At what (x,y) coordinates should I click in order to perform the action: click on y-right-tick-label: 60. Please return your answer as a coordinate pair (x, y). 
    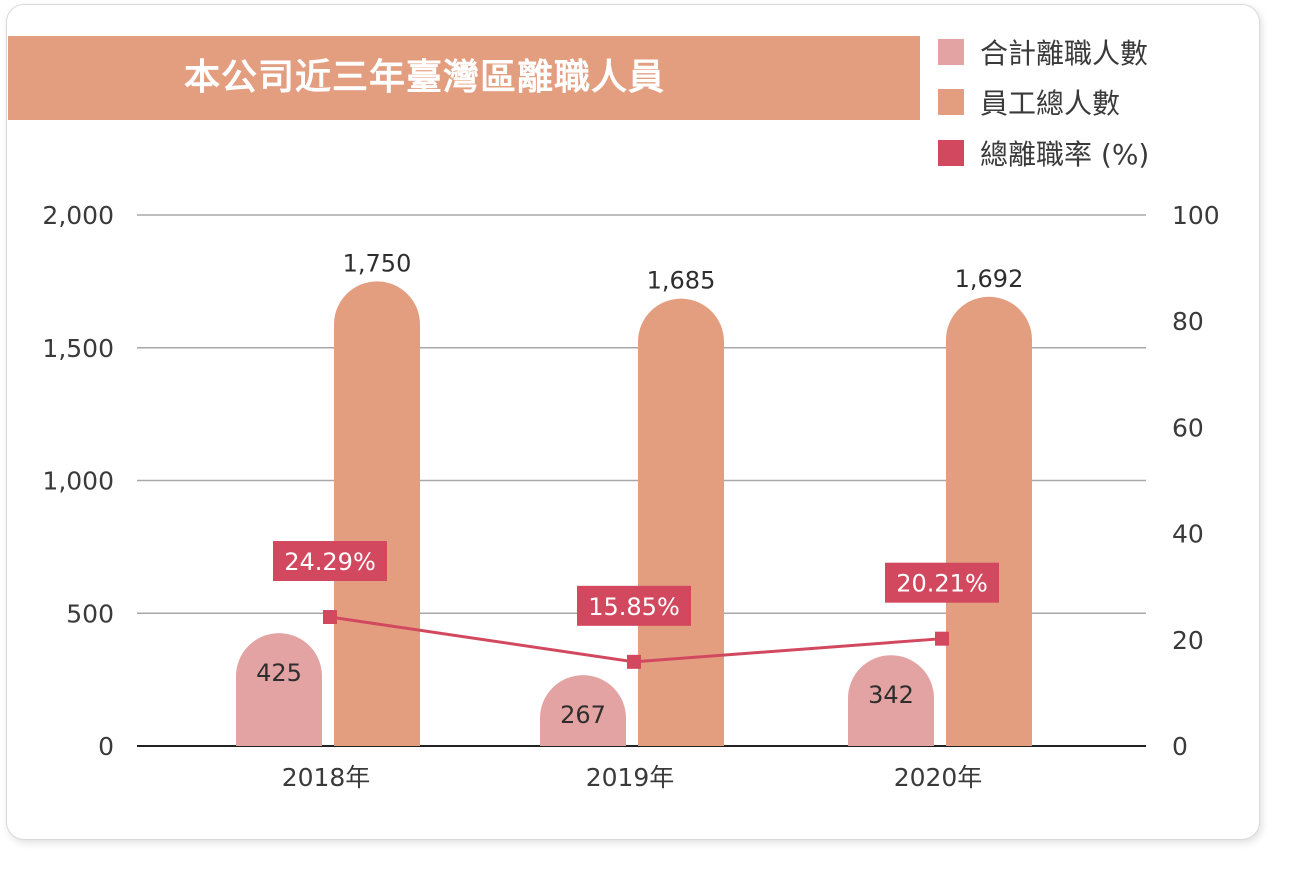
    Looking at the image, I should click on (1188, 427).